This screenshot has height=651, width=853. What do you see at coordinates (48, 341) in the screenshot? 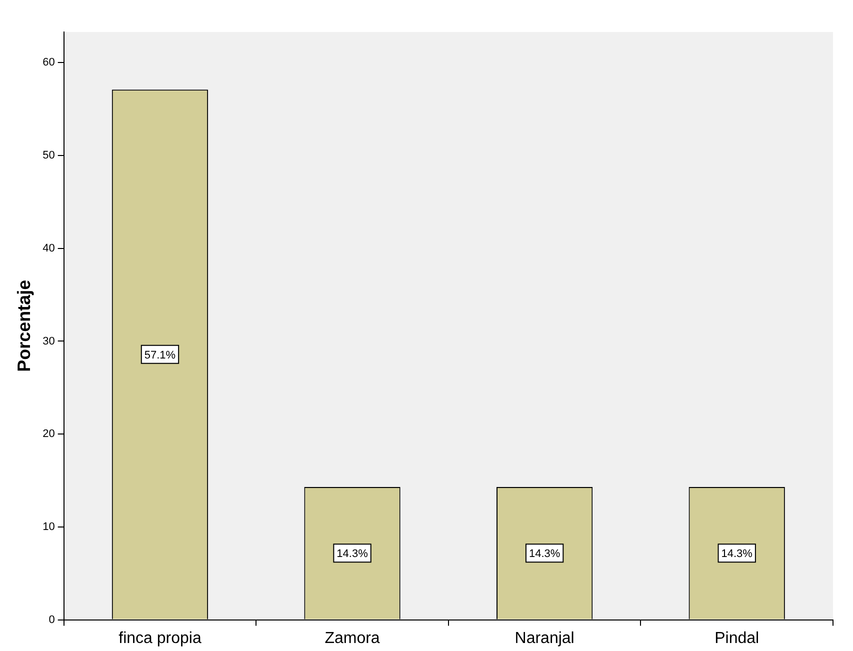
I see `y-tick-label: 30` at bounding box center [48, 341].